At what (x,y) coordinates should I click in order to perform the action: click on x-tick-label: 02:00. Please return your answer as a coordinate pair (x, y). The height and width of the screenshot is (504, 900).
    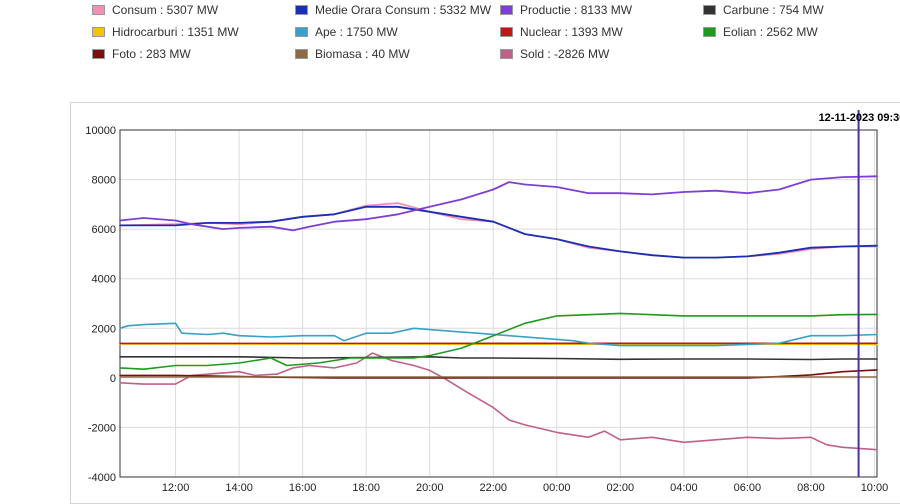
    Looking at the image, I should click on (621, 487).